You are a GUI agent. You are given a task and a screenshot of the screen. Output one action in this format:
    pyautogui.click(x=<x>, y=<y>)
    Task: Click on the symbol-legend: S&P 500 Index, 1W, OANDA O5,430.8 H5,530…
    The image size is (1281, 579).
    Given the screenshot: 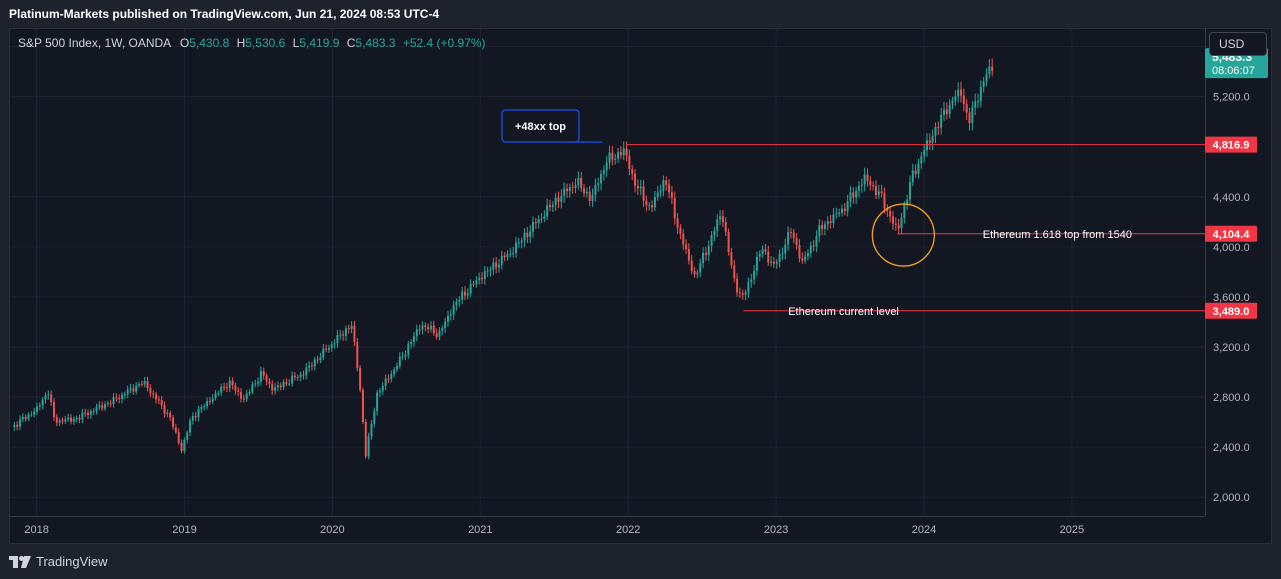 What is the action you would take?
    pyautogui.click(x=252, y=43)
    